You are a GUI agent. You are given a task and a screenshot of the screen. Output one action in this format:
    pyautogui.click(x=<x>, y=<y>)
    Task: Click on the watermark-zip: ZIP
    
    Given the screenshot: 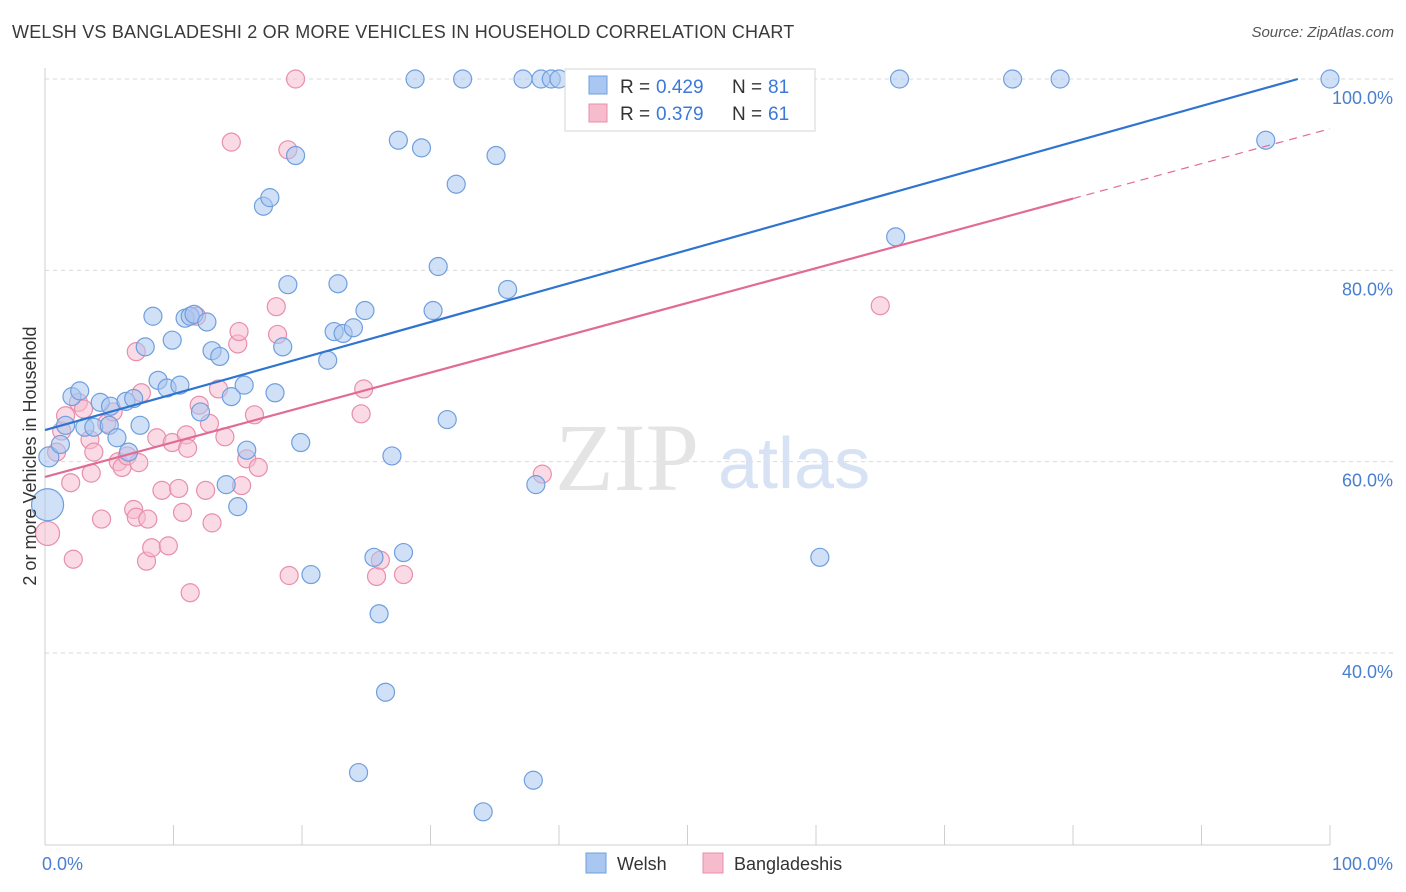 What is the action you would take?
    pyautogui.click(x=627, y=457)
    